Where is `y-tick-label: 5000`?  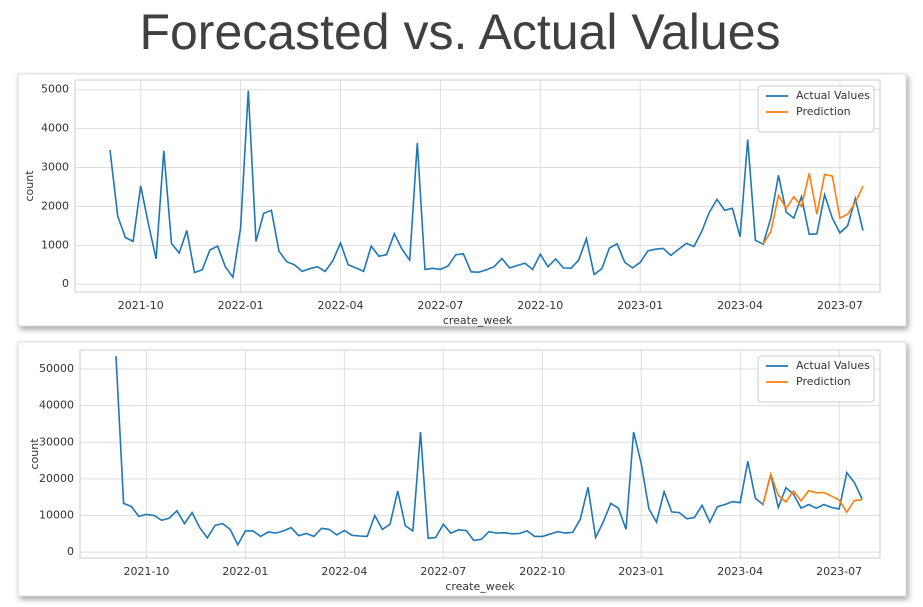 y-tick-label: 5000 is located at coordinates (55, 89).